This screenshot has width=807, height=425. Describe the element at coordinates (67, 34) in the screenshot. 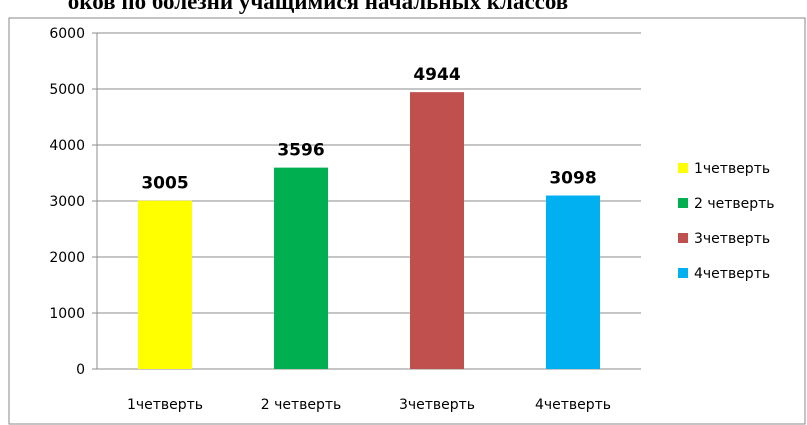

I see `y-tick-label: 6000` at that location.